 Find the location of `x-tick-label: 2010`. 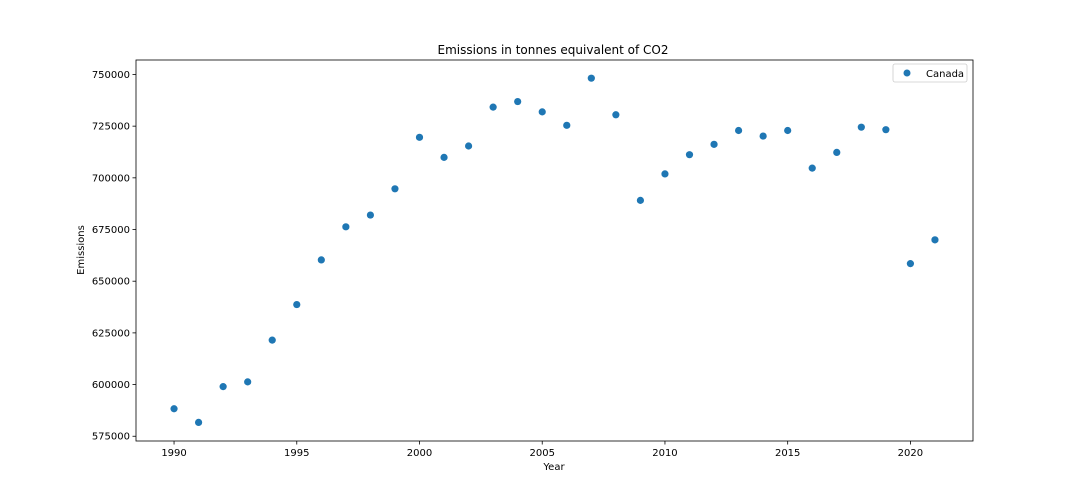

x-tick-label: 2010 is located at coordinates (664, 453).